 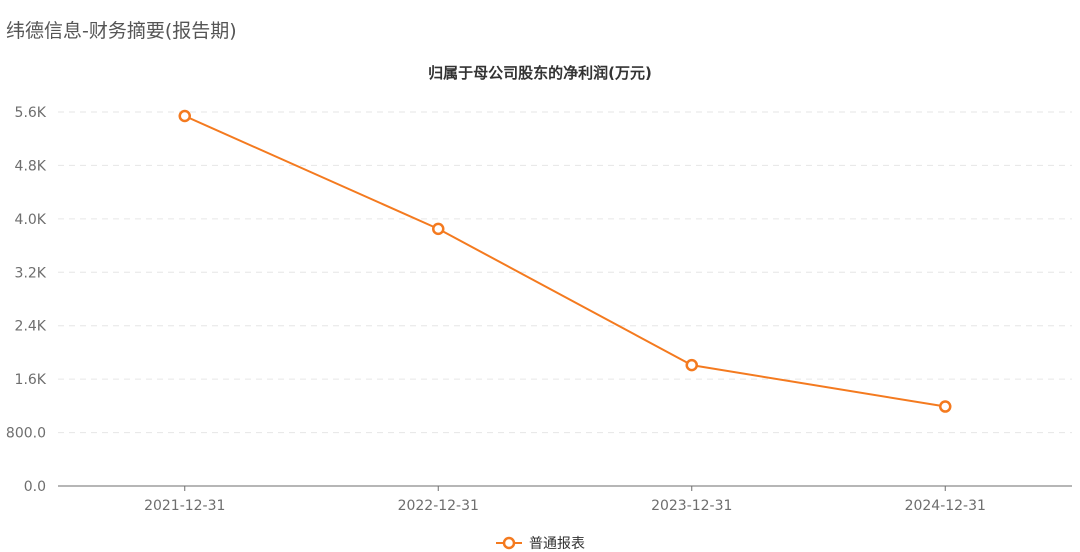 I want to click on y-tick-label: 2.4K, so click(x=31, y=327).